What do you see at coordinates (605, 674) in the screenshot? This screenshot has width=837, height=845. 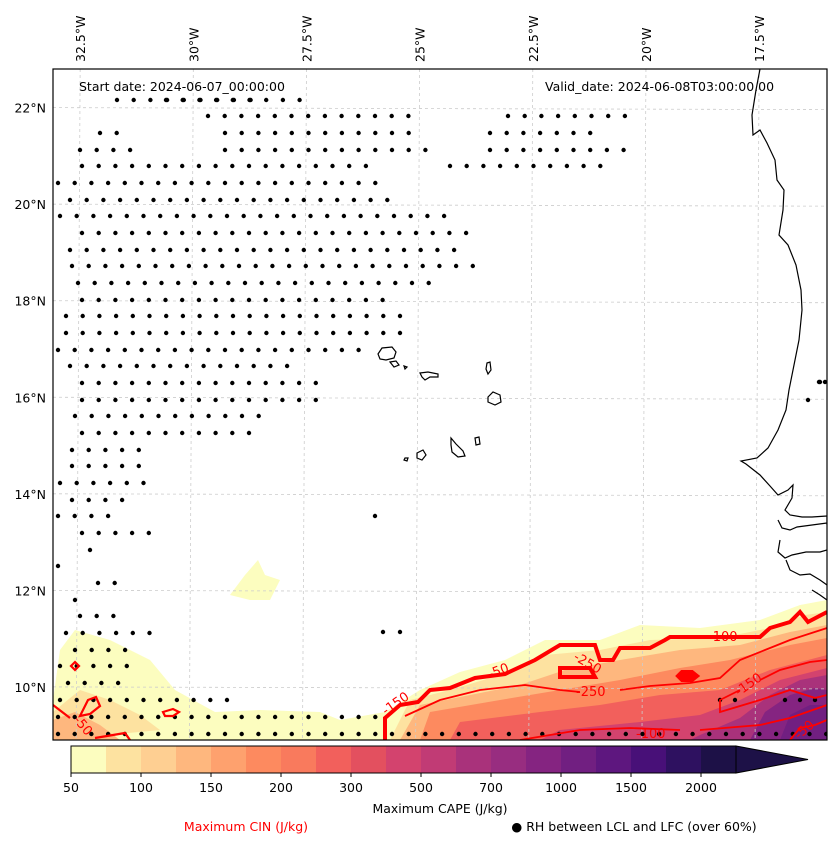 I see `cin-contour-50-thick` at bounding box center [605, 674].